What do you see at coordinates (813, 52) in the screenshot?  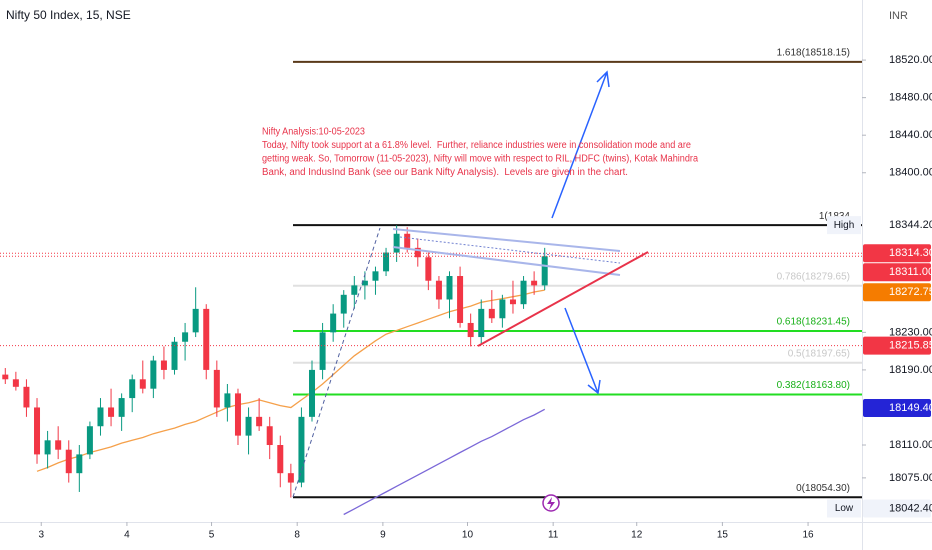 I see `fib-label: 1.618(18518.15)` at bounding box center [813, 52].